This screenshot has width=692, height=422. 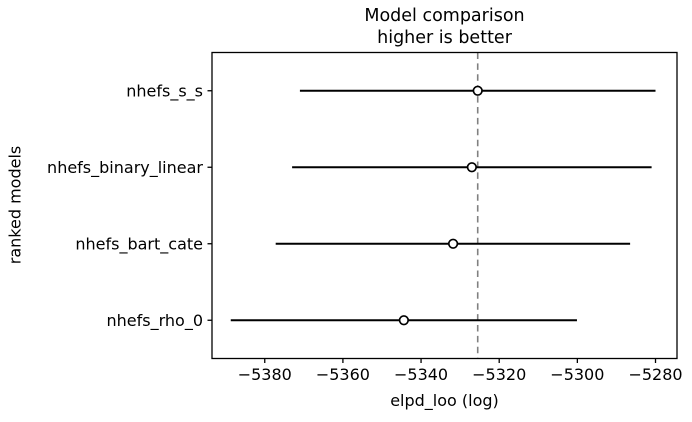 What do you see at coordinates (577, 374) in the screenshot?
I see `x-tick-label: −5300` at bounding box center [577, 374].